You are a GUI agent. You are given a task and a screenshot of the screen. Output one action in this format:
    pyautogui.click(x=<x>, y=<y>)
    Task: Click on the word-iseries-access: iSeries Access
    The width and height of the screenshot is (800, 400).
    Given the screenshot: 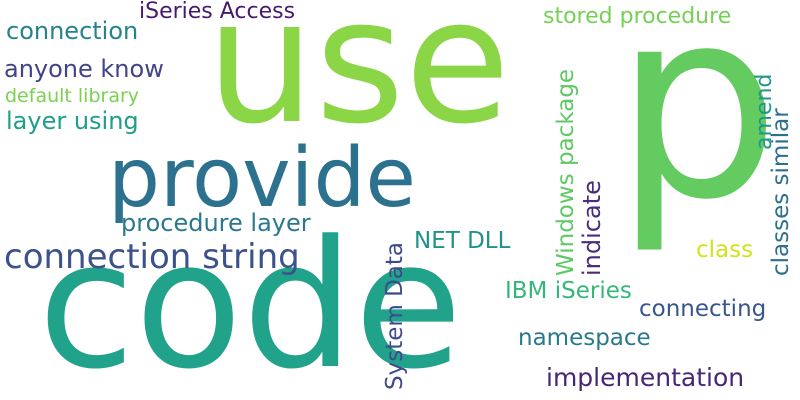 What is the action you would take?
    pyautogui.click(x=217, y=12)
    